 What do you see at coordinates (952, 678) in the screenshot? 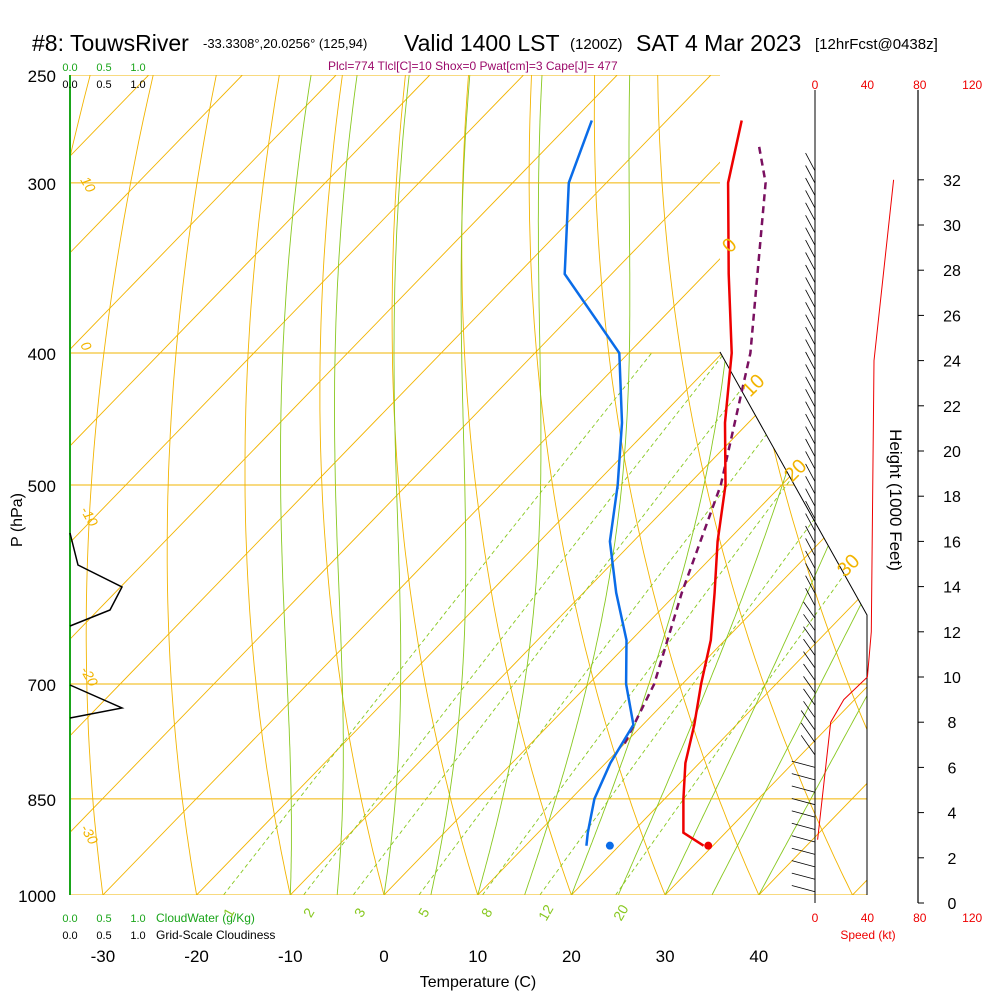
I see `height-tick-label: 10` at bounding box center [952, 678].